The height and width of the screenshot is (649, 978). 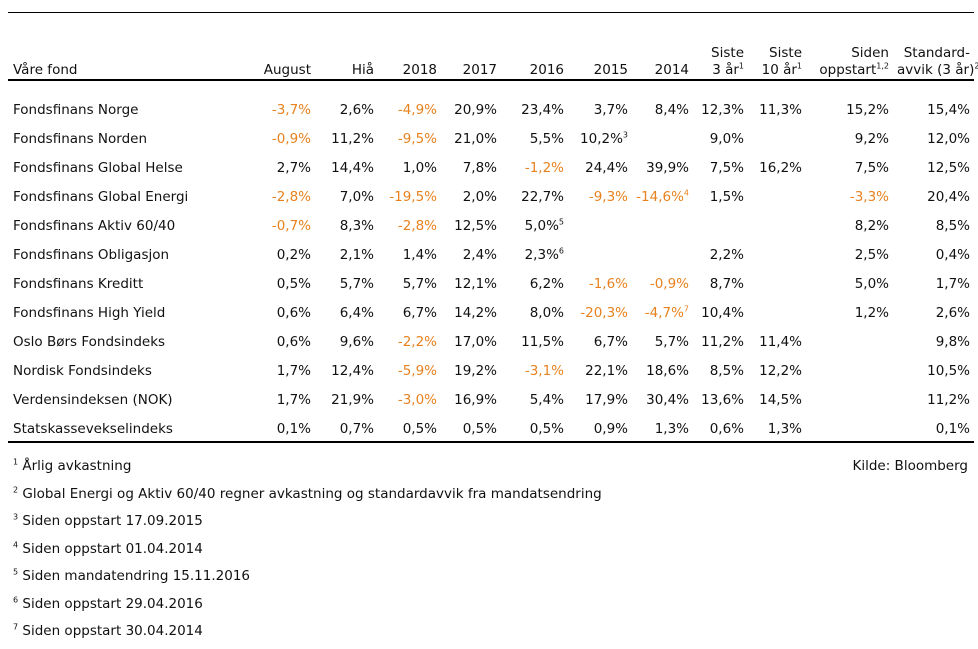 What do you see at coordinates (78, 283) in the screenshot?
I see `fund-name: Fondsfinans Kreditt` at bounding box center [78, 283].